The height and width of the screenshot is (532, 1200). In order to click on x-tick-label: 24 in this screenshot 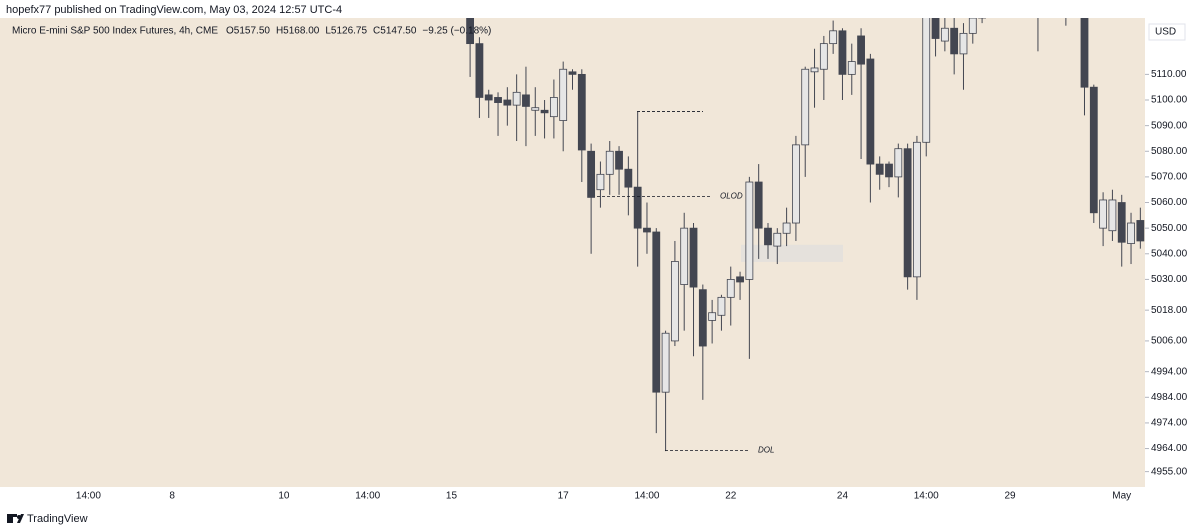, I will do `click(843, 496)`.